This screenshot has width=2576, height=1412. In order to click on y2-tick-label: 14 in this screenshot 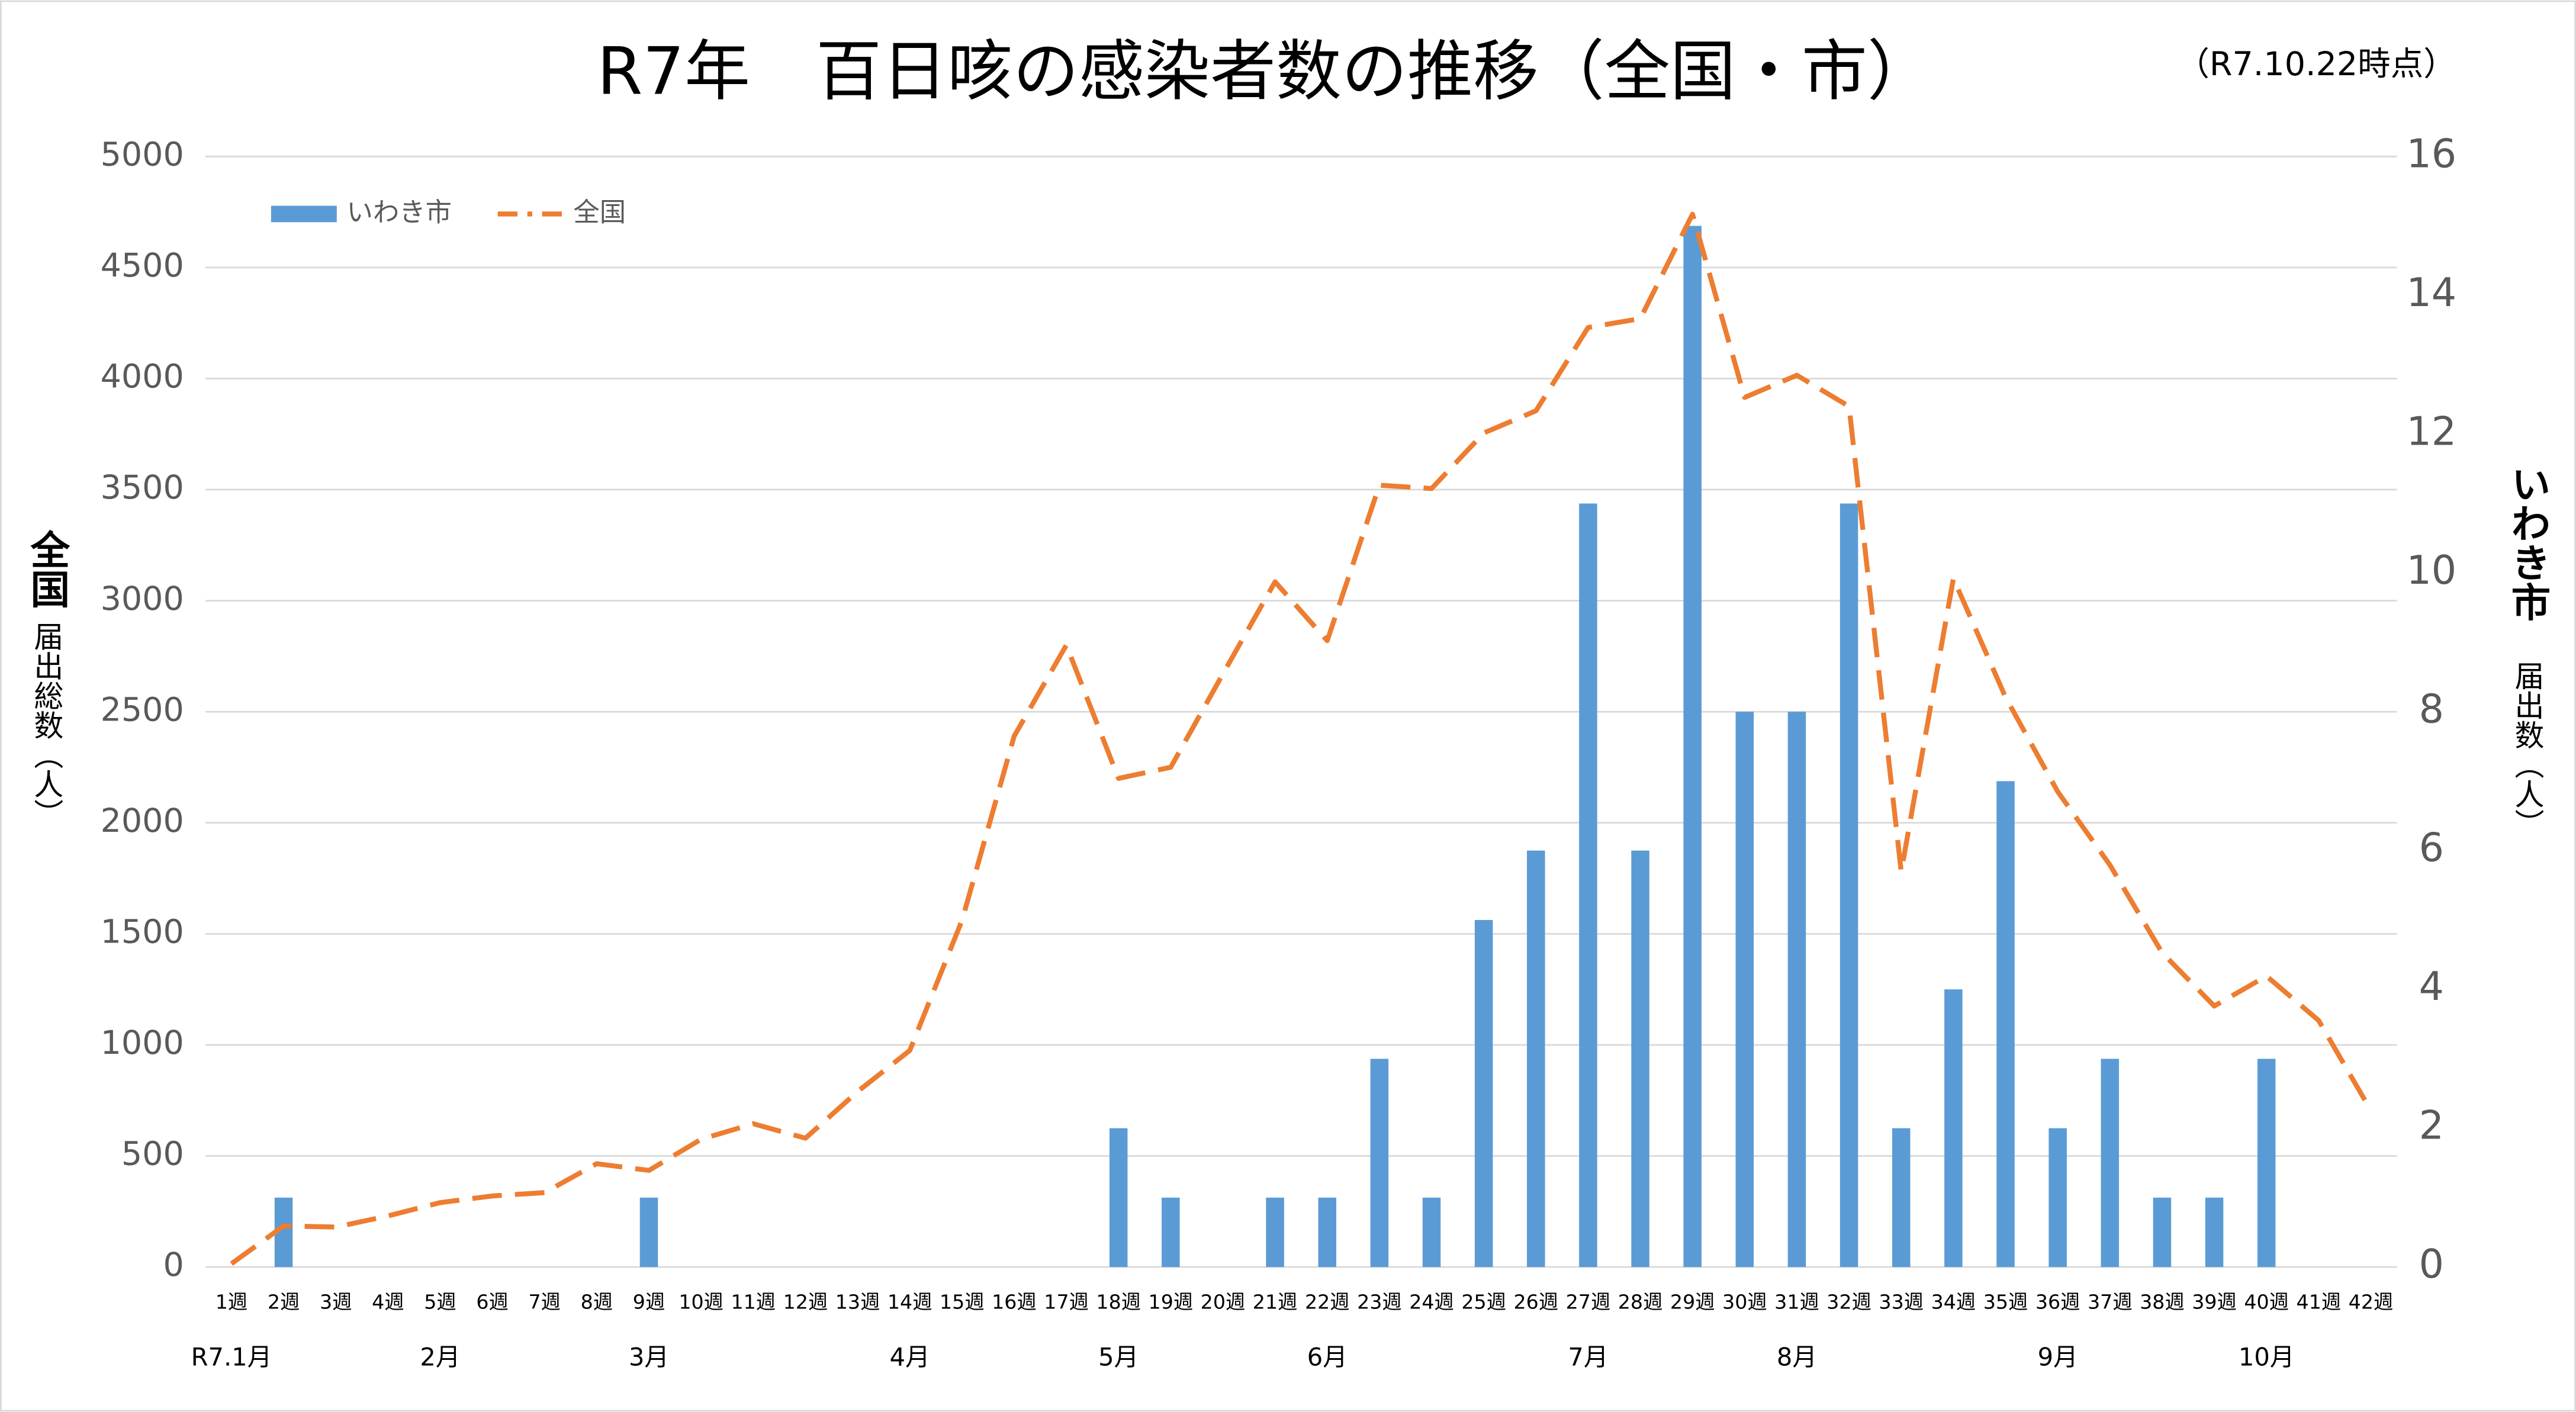, I will do `click(2431, 293)`.